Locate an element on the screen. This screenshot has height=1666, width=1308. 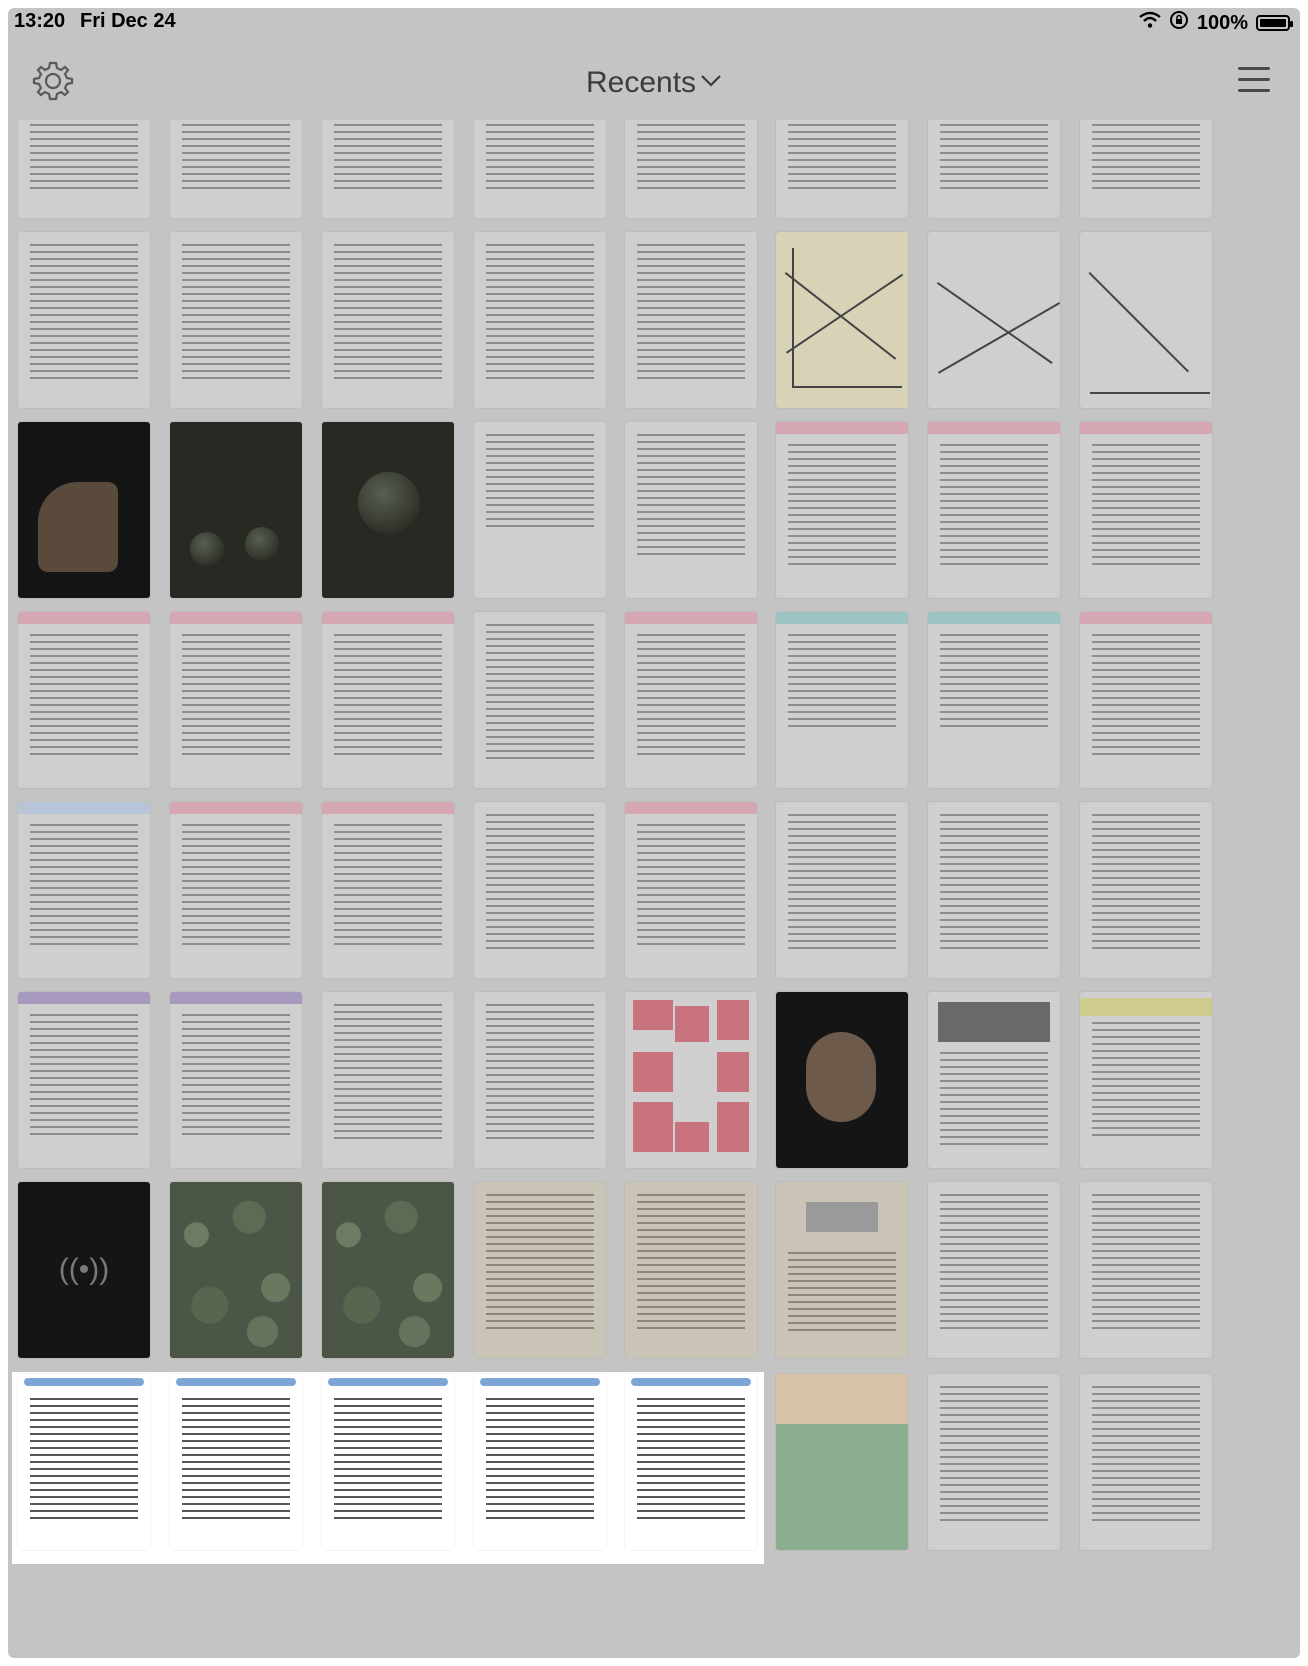
status-bar: 13:20 Fri Dec 24 100% is located at coordinates (654, 22).